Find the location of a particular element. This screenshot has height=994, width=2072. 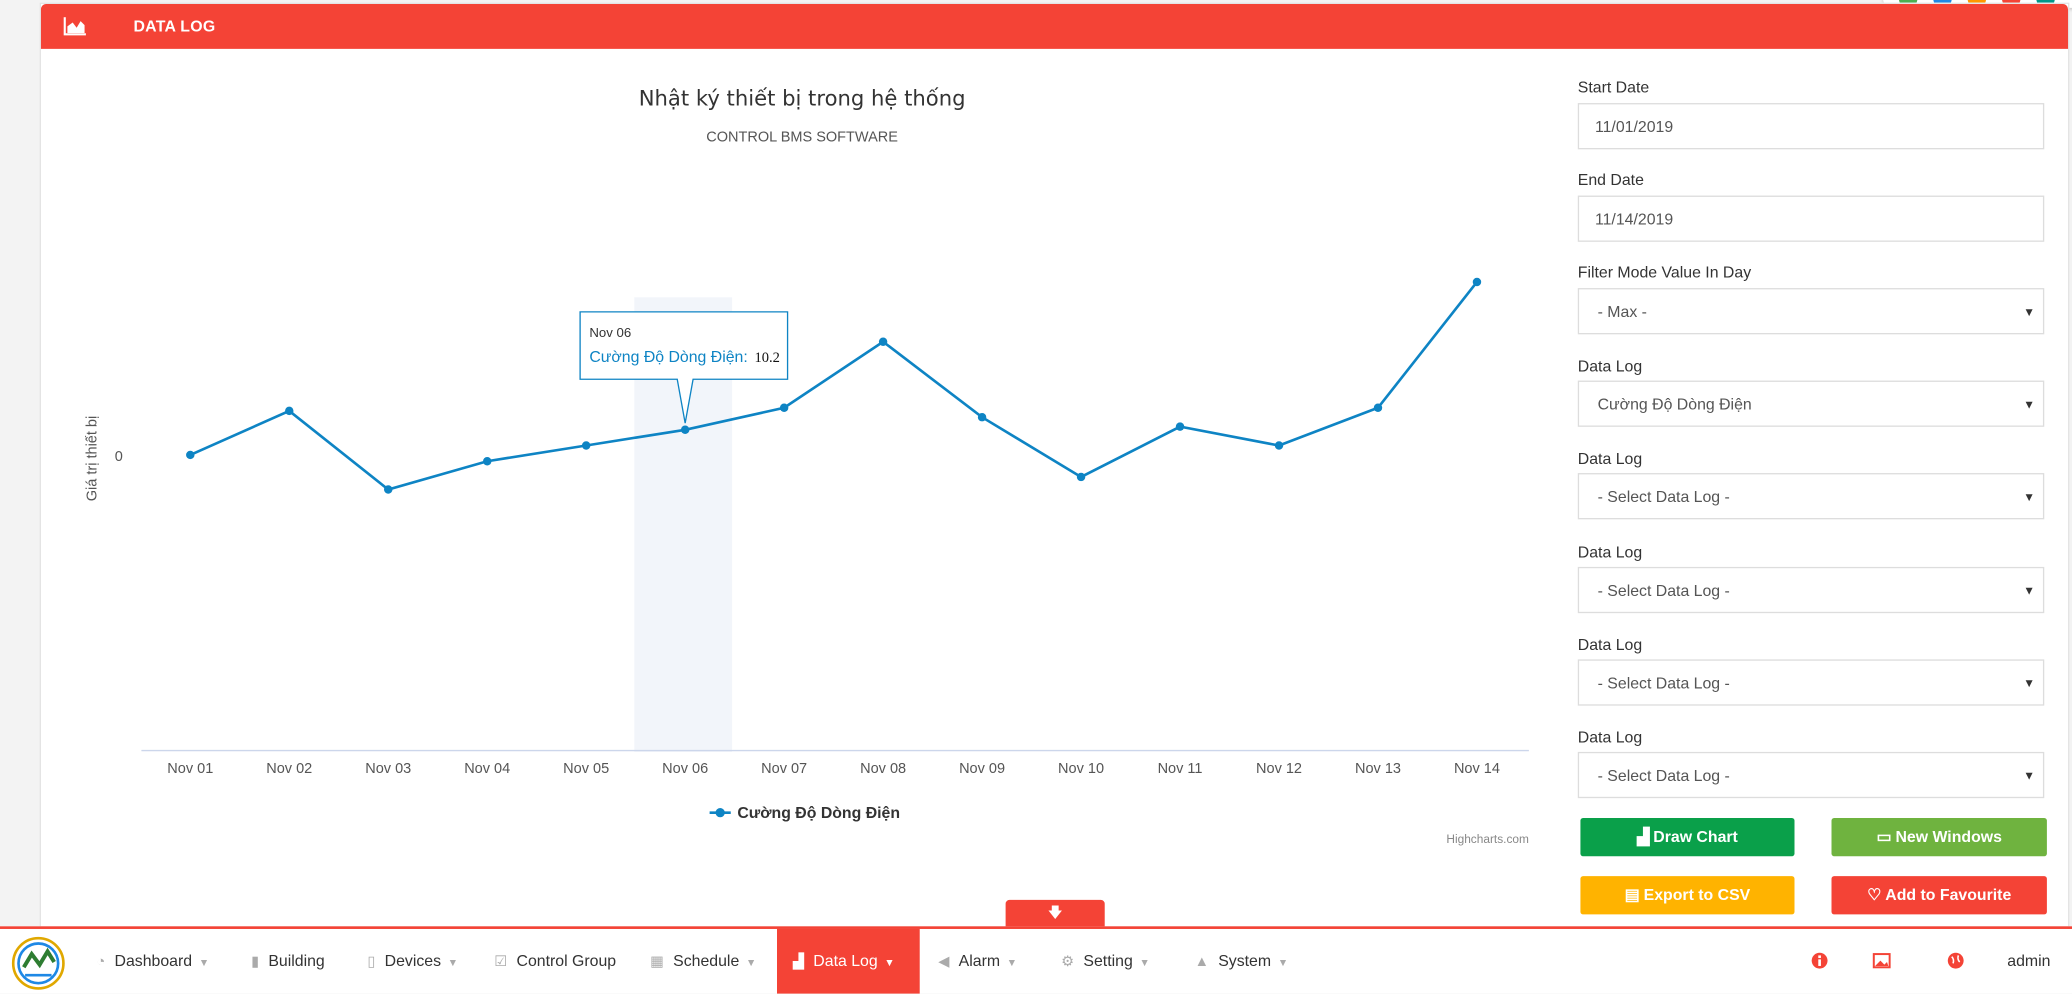

x-tick-label: Nov 09 is located at coordinates (982, 769).